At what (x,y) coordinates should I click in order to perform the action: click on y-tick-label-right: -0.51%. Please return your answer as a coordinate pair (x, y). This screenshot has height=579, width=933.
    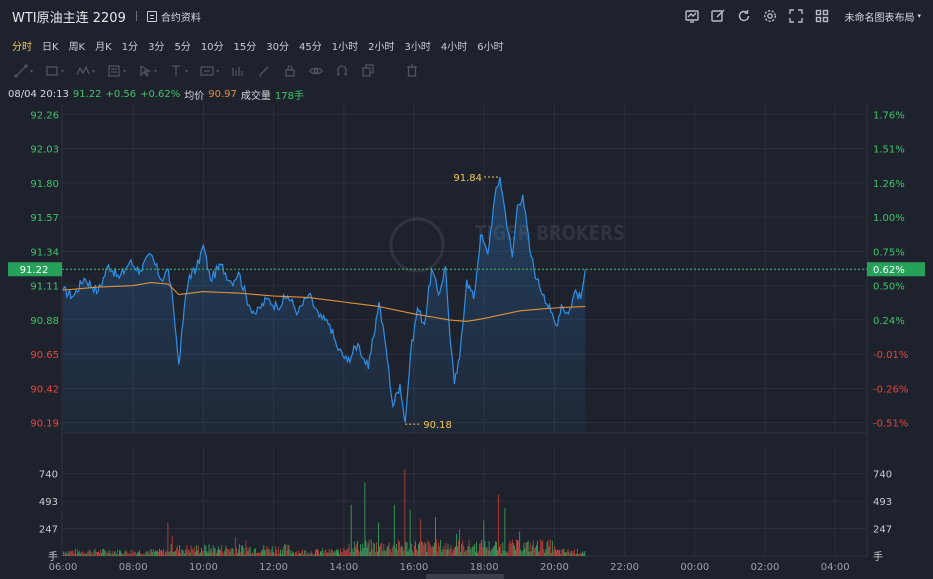
    Looking at the image, I should click on (890, 424).